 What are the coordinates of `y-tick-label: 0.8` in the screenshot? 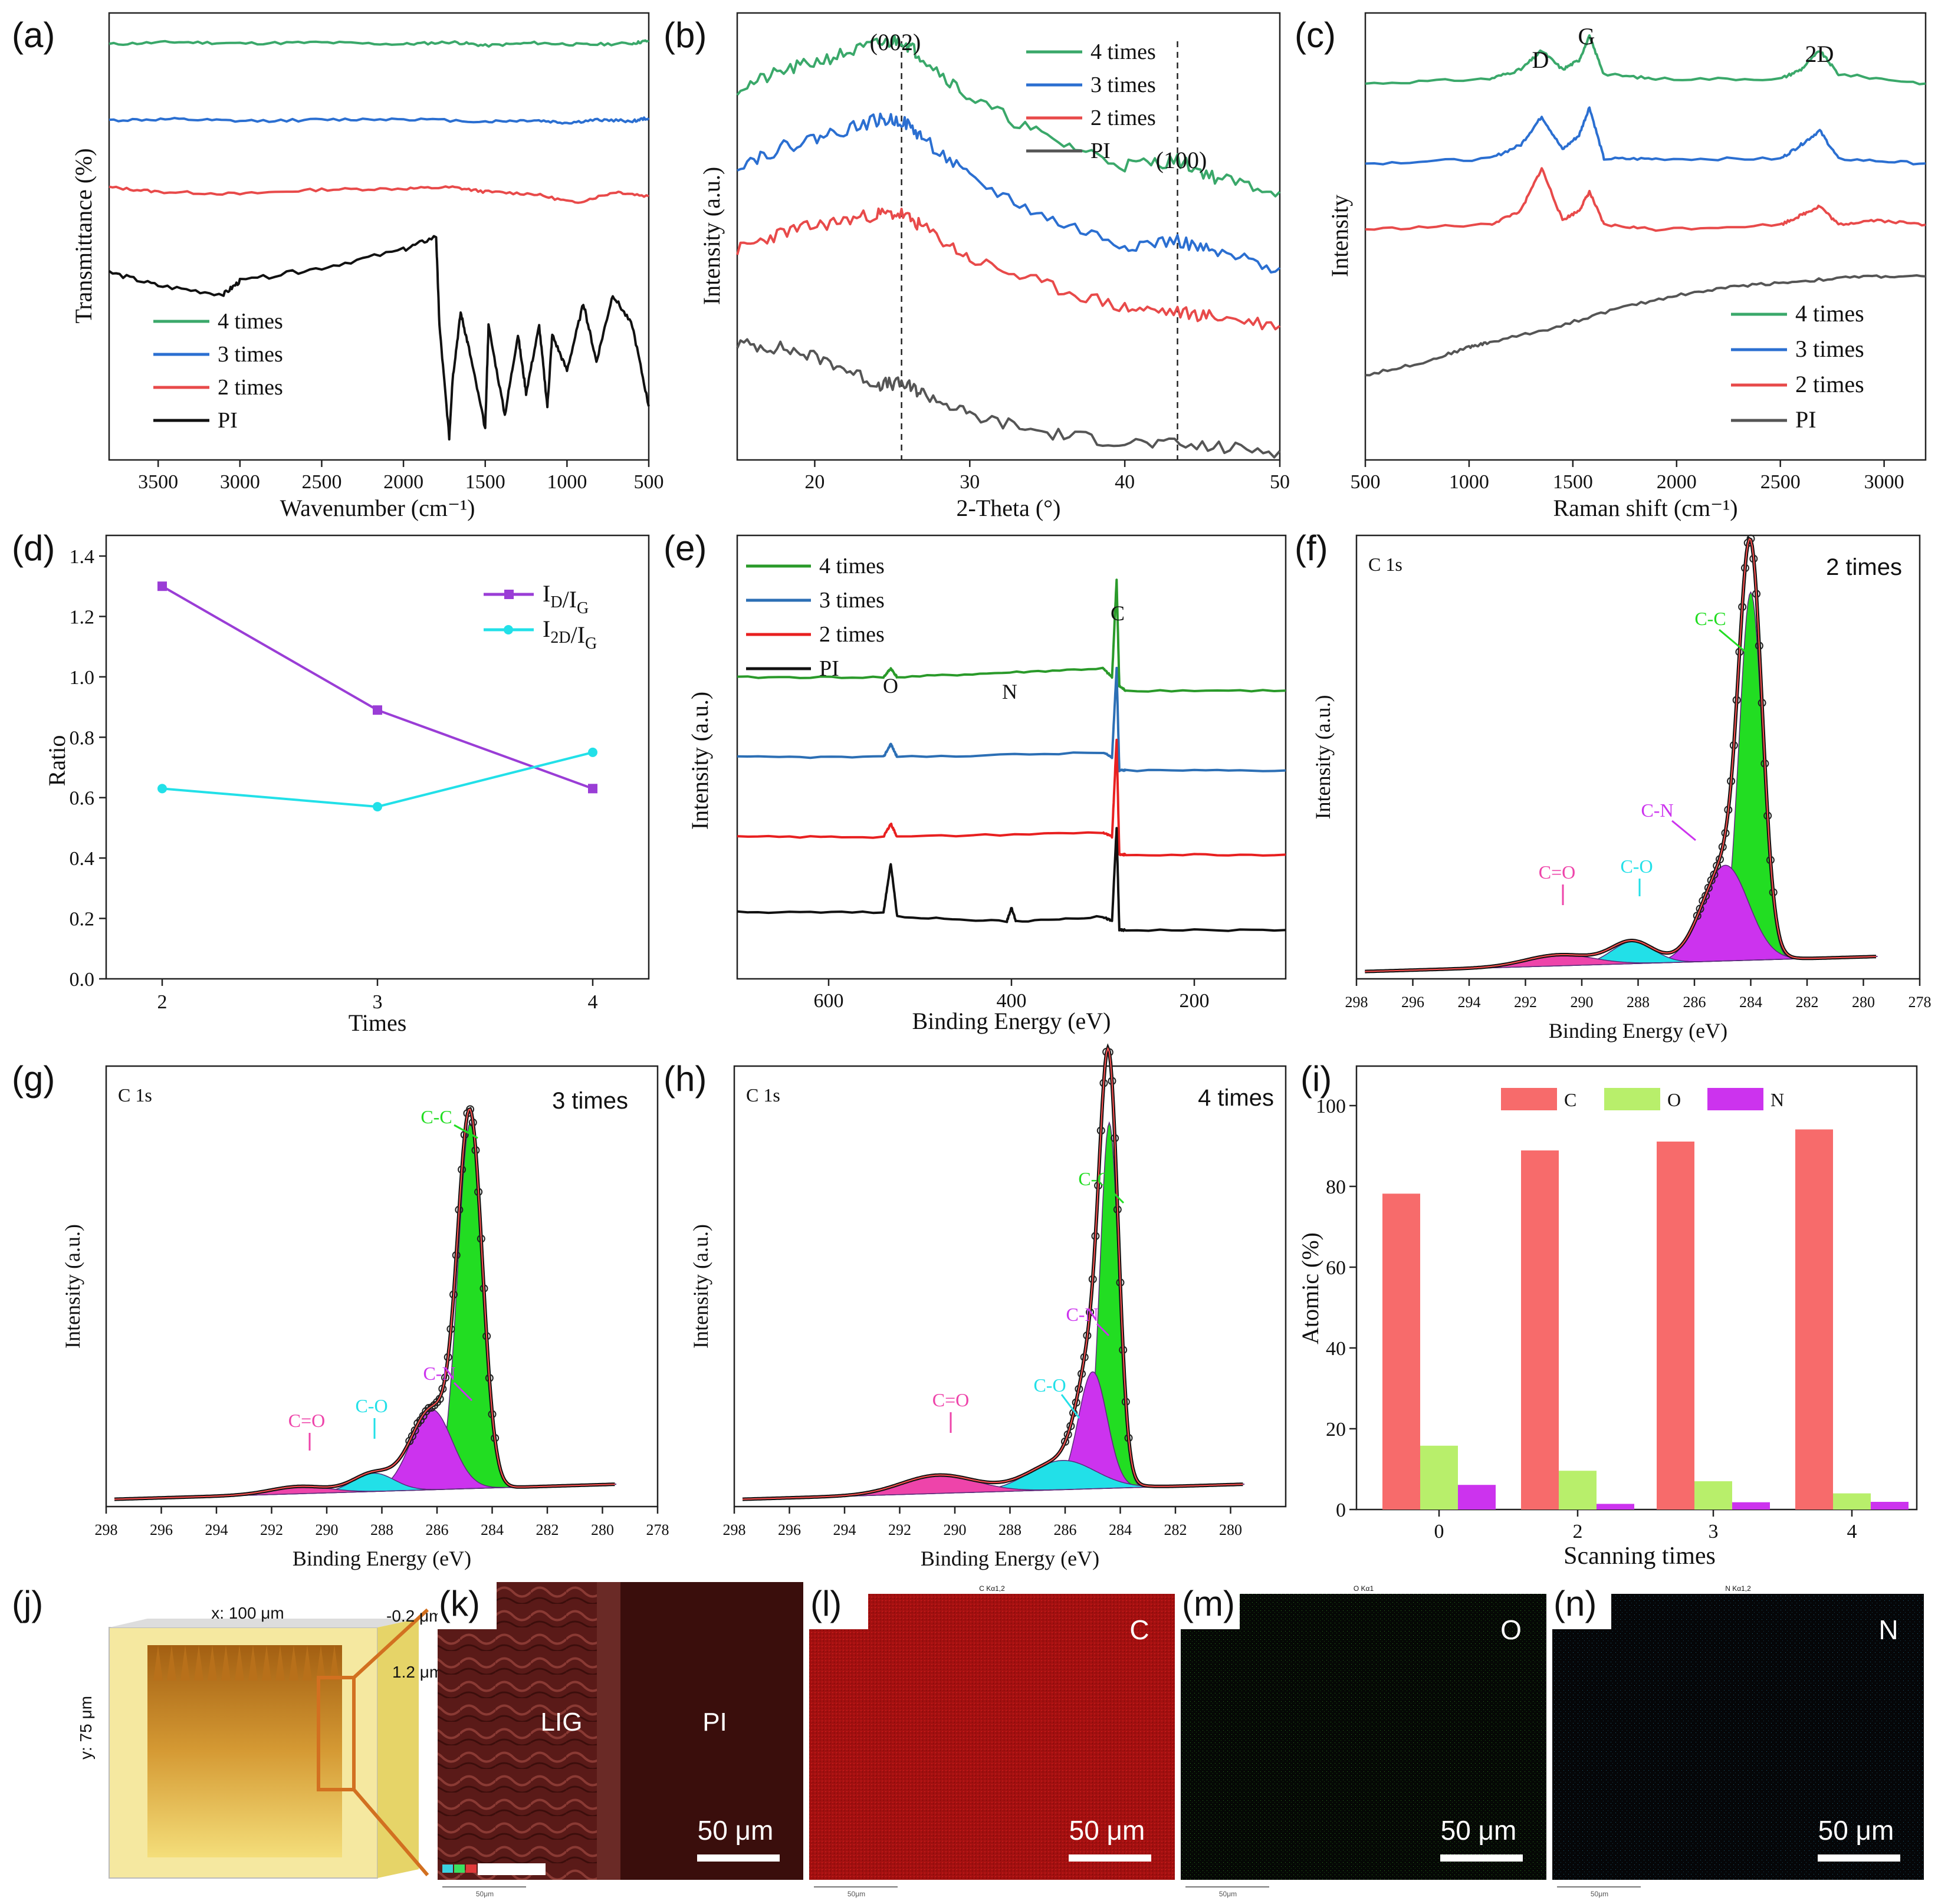 It's located at (82, 738).